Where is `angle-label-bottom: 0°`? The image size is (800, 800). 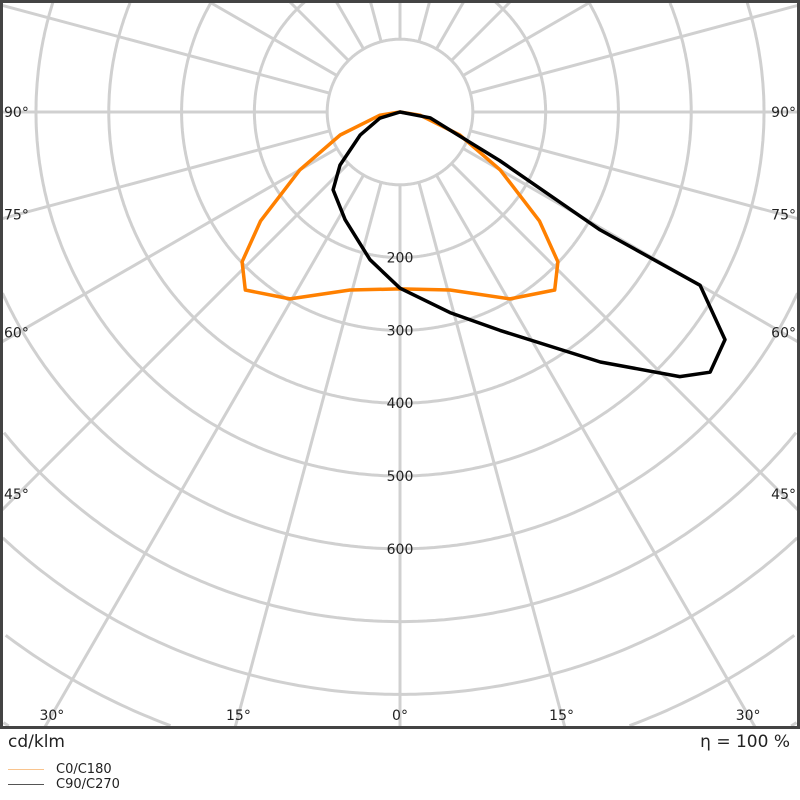
angle-label-bottom: 0° is located at coordinates (400, 716).